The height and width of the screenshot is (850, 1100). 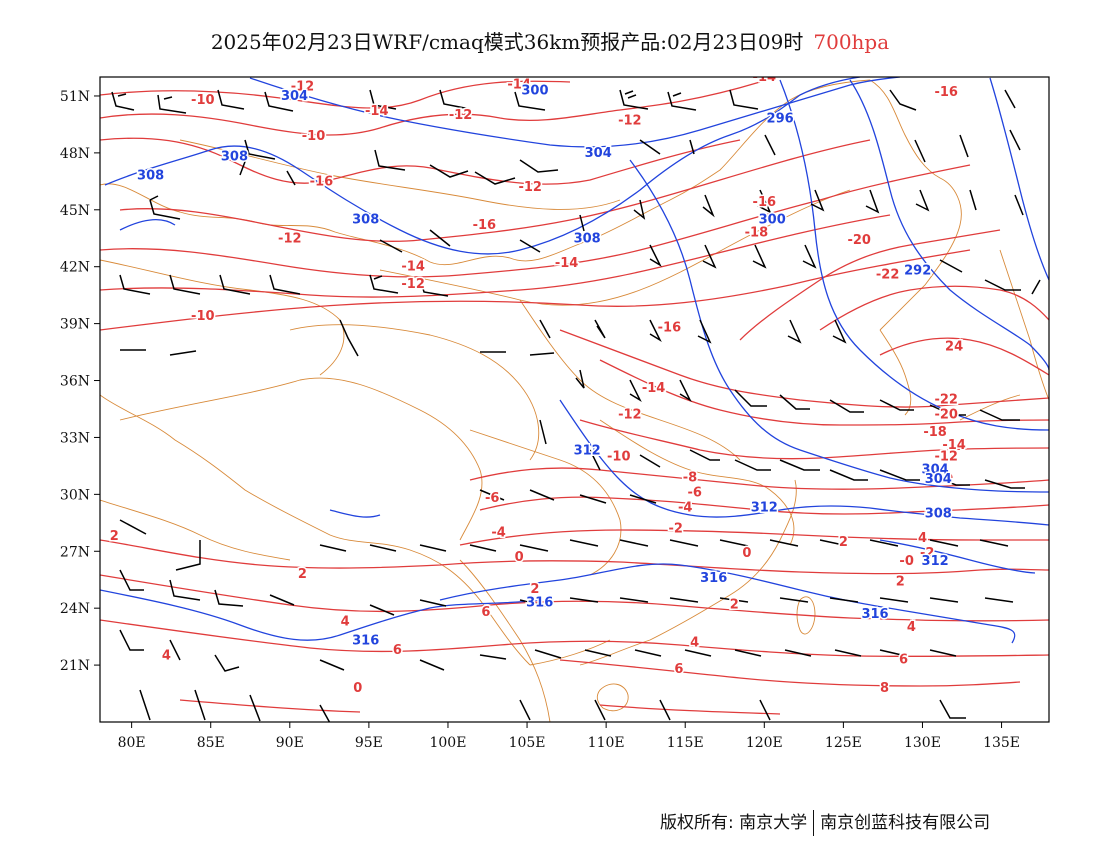 What do you see at coordinates (132, 743) in the screenshot?
I see `lon-tick-label: 80E` at bounding box center [132, 743].